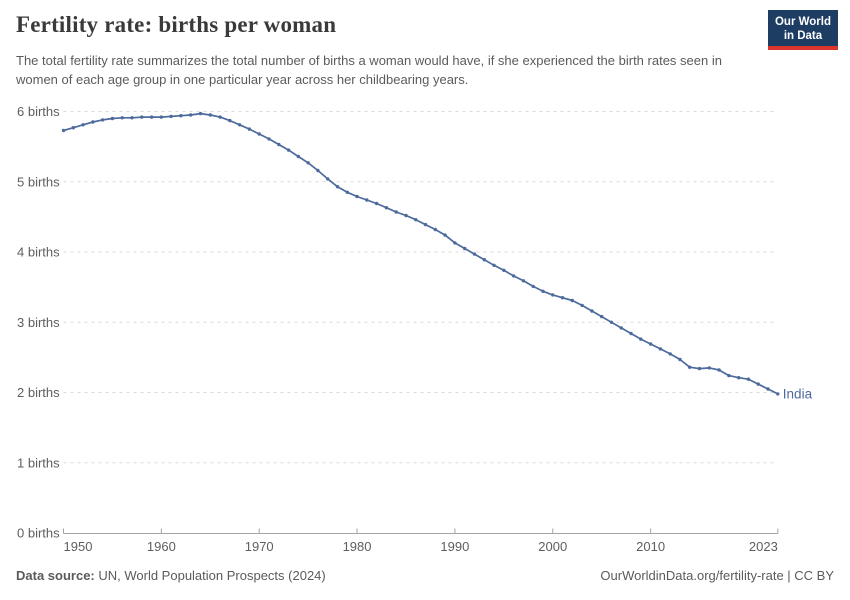 The height and width of the screenshot is (600, 850). What do you see at coordinates (758, 384) in the screenshot?
I see `india-point-2021` at bounding box center [758, 384].